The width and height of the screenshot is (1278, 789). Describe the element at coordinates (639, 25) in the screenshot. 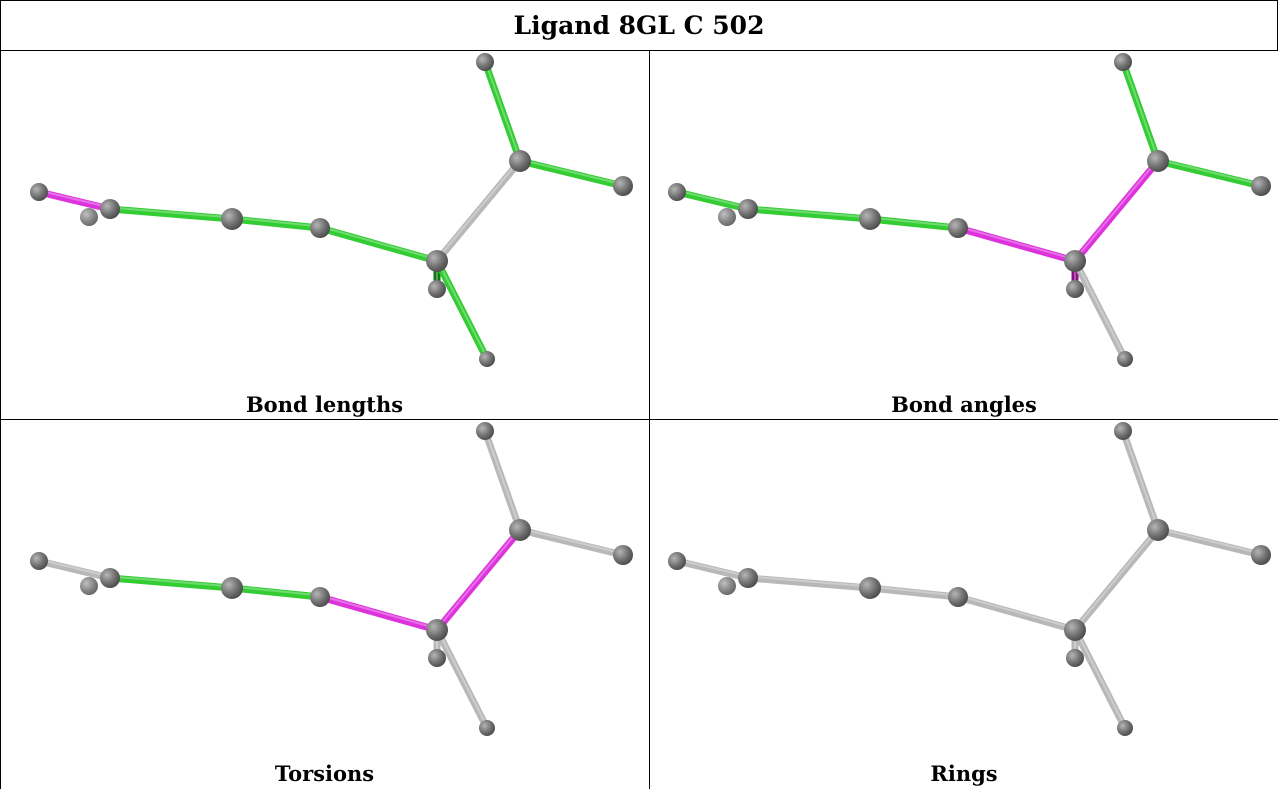

I see `figure-title: Ligand 8GL C 502` at that location.